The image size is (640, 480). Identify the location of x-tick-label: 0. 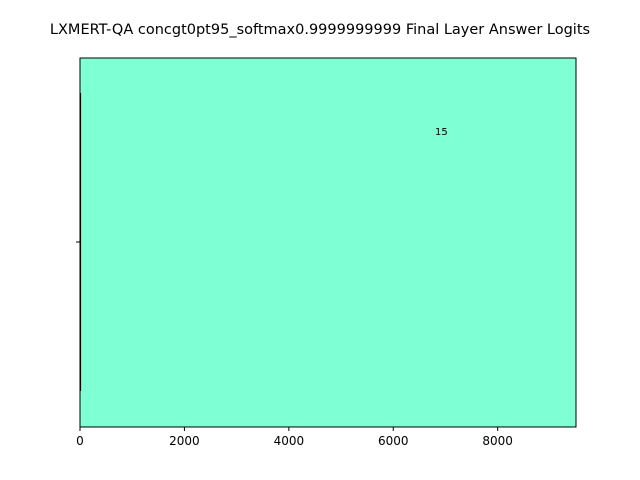
(80, 441).